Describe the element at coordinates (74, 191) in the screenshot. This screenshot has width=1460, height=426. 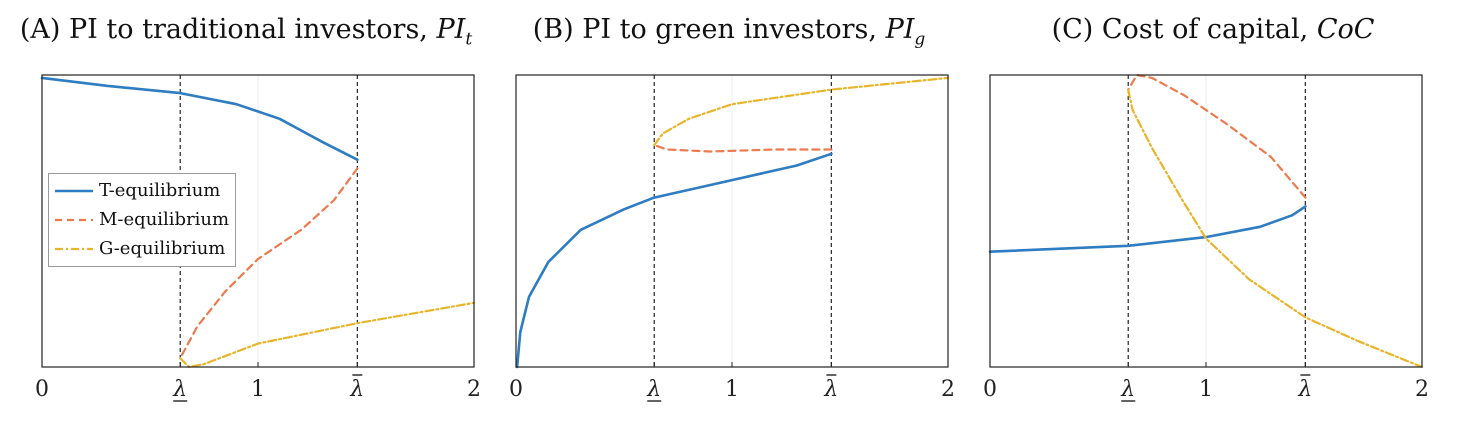
I see `legend-line-t-icon` at that location.